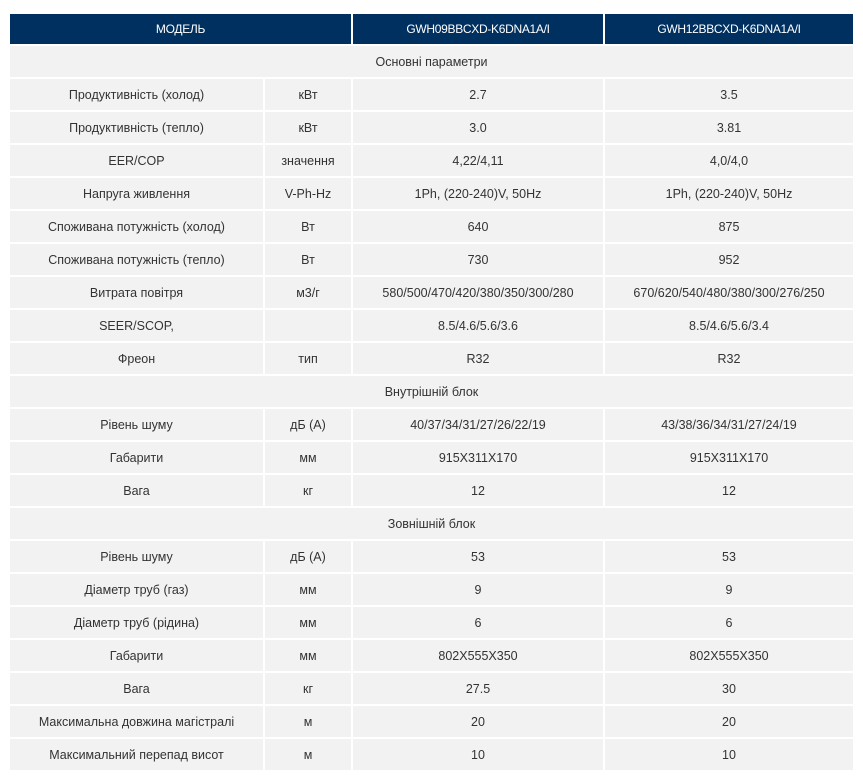 The width and height of the screenshot is (863, 784). I want to click on table-row: Рівень шуму дБ (А) 53 53, so click(431, 556).